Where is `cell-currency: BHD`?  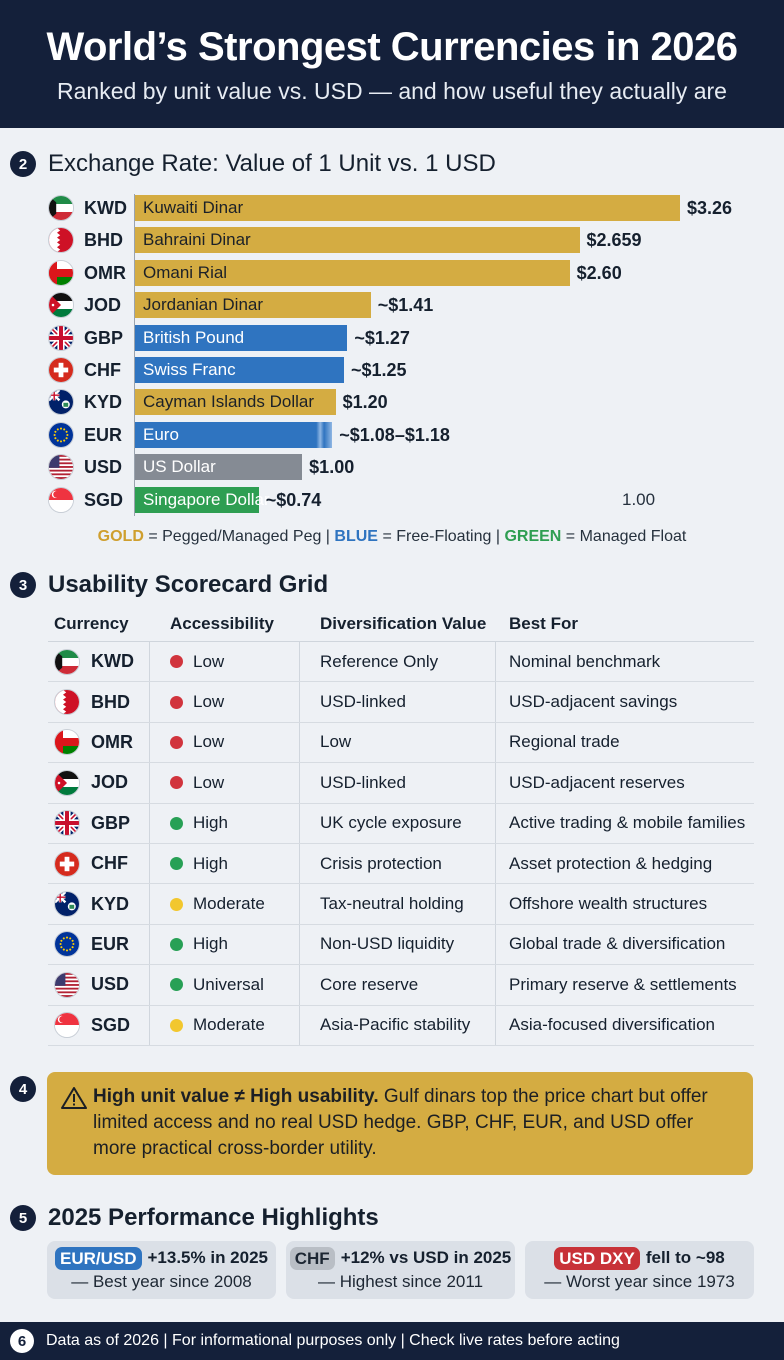 cell-currency: BHD is located at coordinates (99, 702).